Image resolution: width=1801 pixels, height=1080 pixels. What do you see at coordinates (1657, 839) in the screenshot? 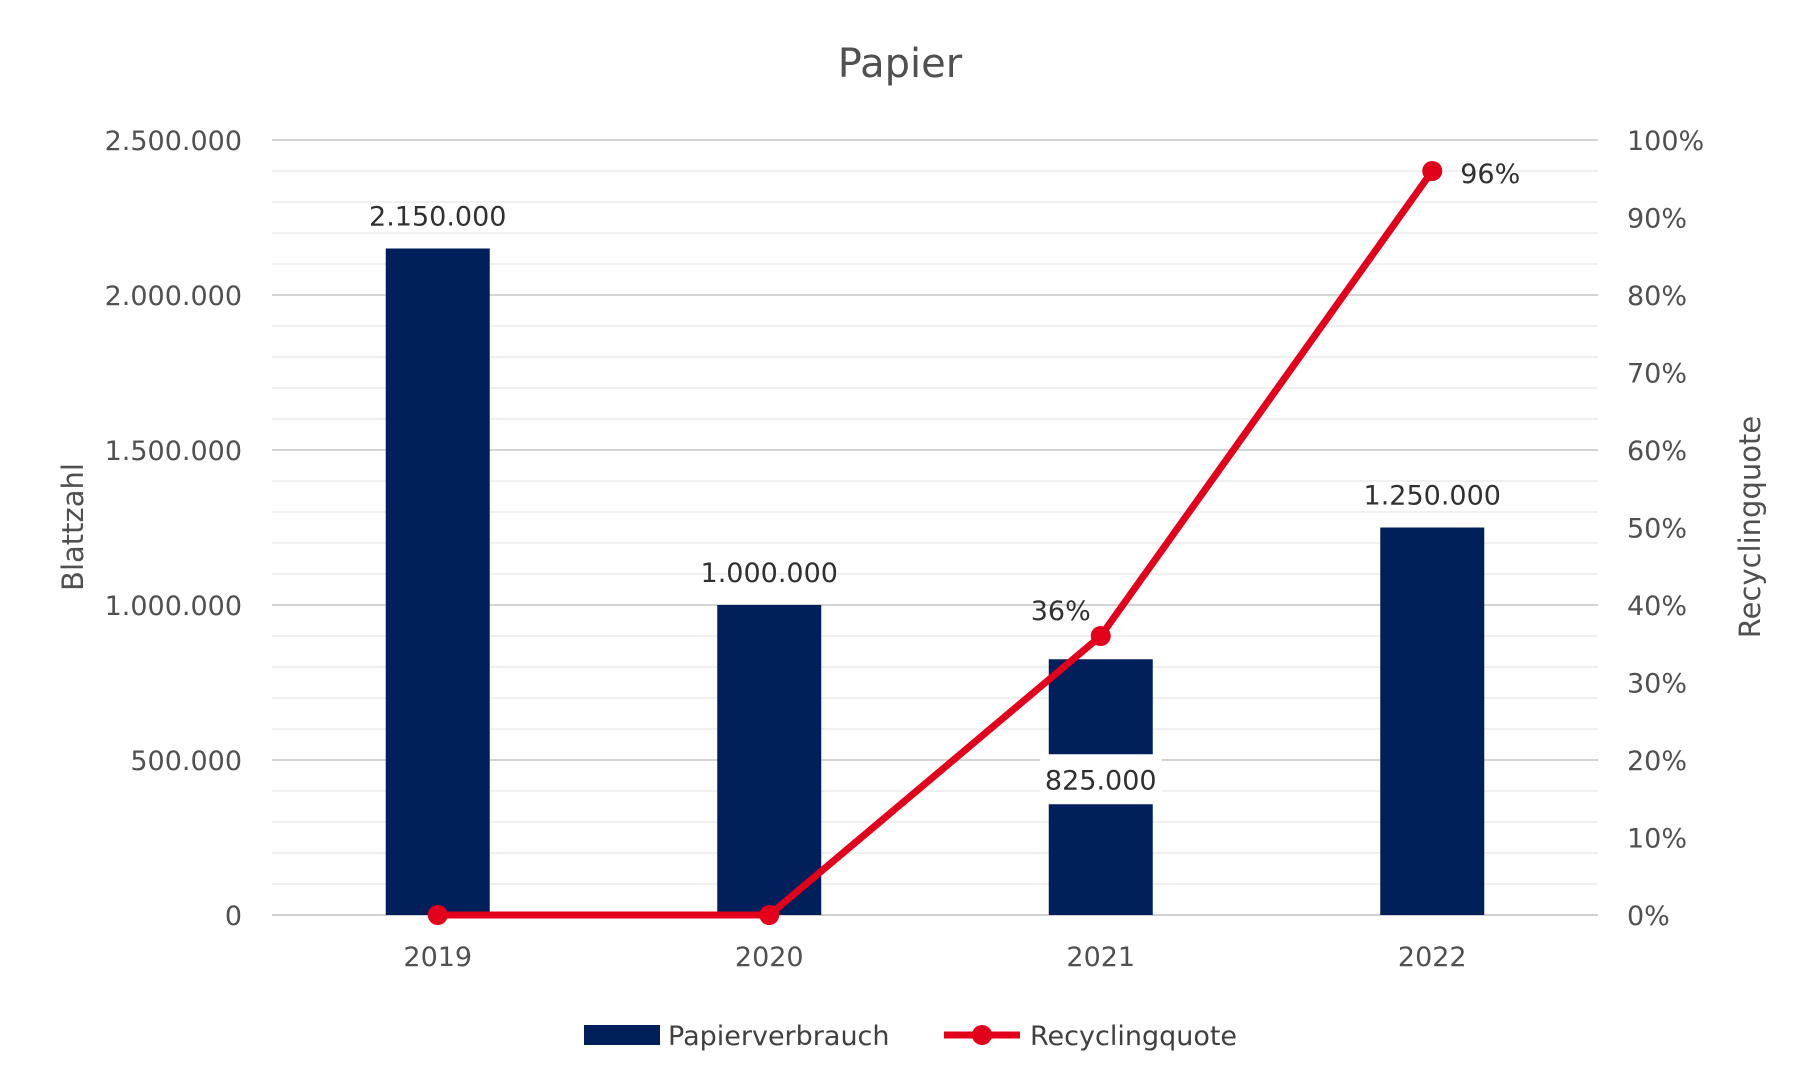
I see `y2-tick-label: 10%` at bounding box center [1657, 839].